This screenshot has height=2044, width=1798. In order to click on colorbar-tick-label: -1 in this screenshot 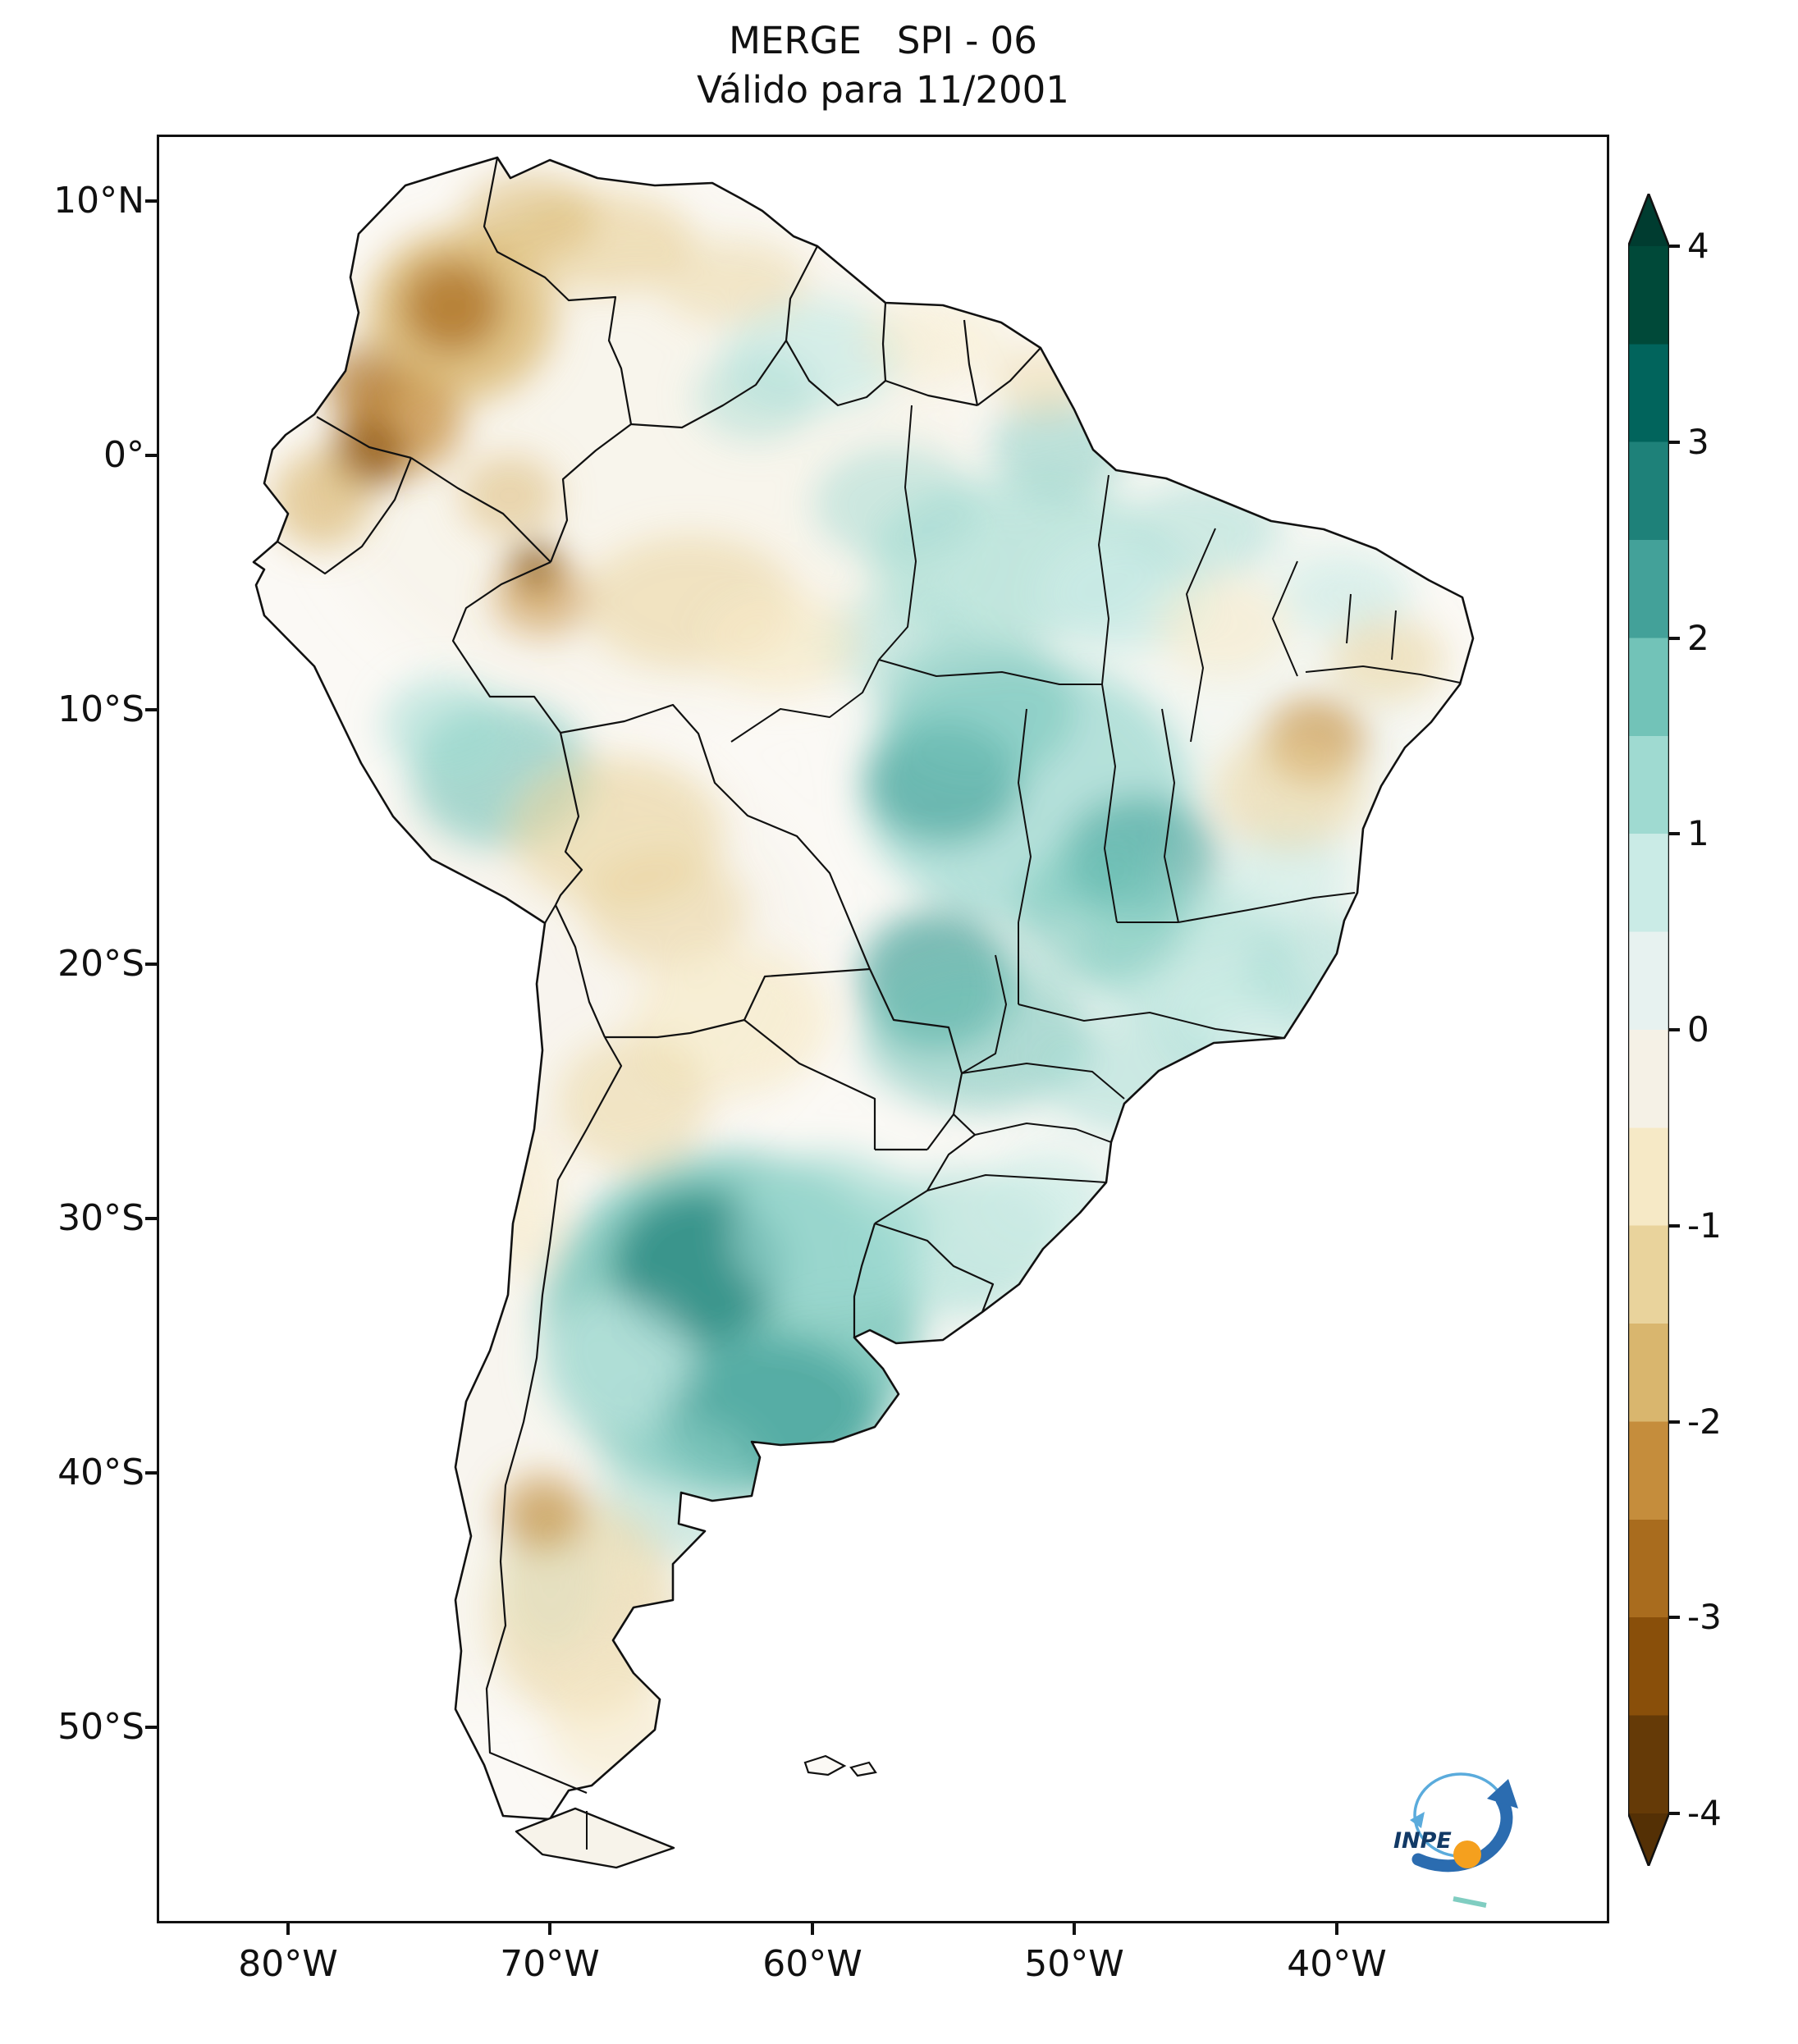, I will do `click(1704, 1225)`.